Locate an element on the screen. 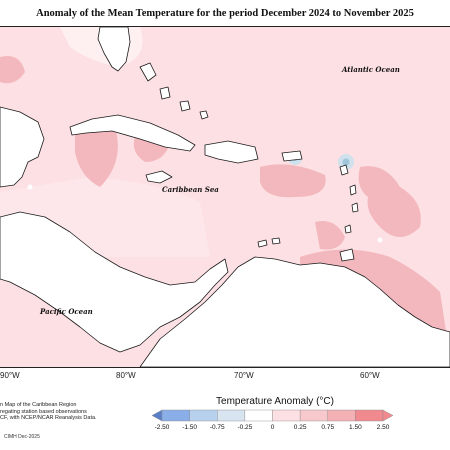 This screenshot has height=450, width=450. credit-line: n Map of the Caribbean Region is located at coordinates (38, 405).